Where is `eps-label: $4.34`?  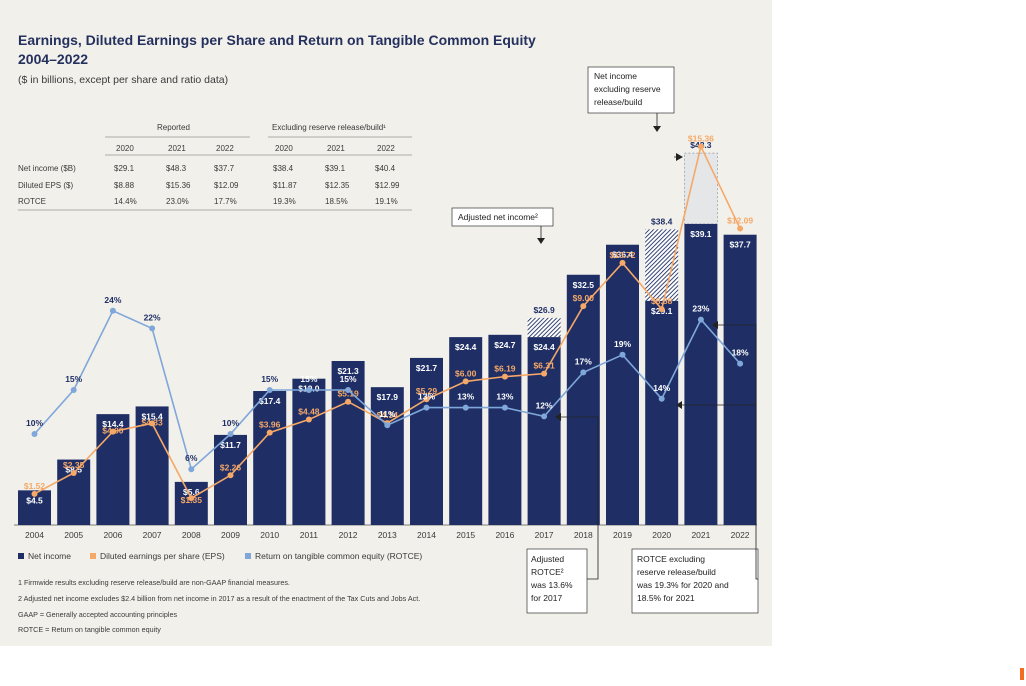
eps-label: $4.34 is located at coordinates (388, 415).